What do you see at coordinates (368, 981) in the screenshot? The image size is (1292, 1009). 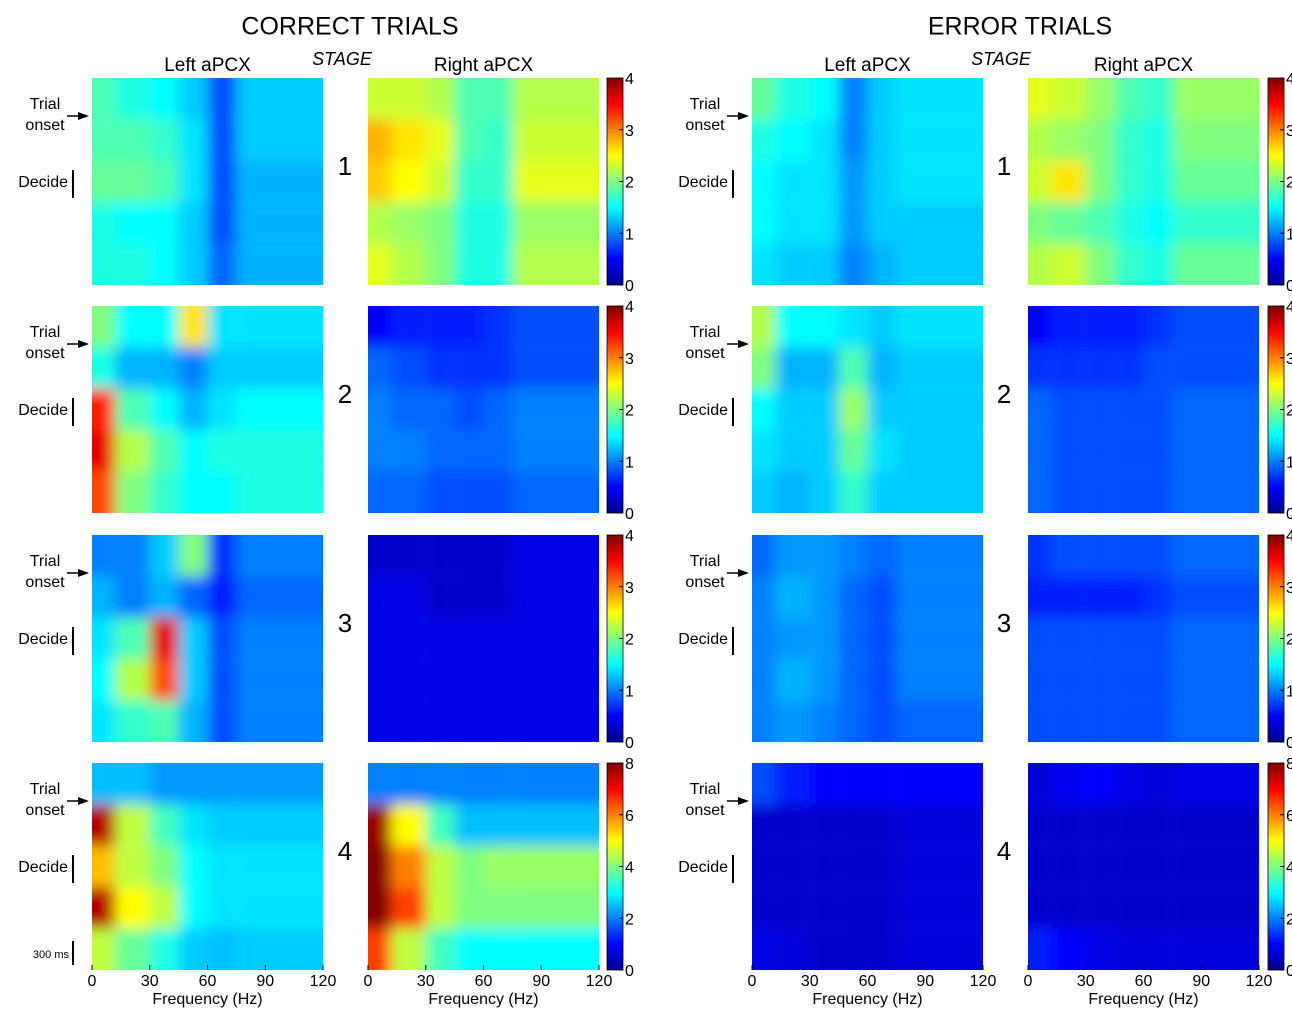 I see `x-tick-label: 0` at bounding box center [368, 981].